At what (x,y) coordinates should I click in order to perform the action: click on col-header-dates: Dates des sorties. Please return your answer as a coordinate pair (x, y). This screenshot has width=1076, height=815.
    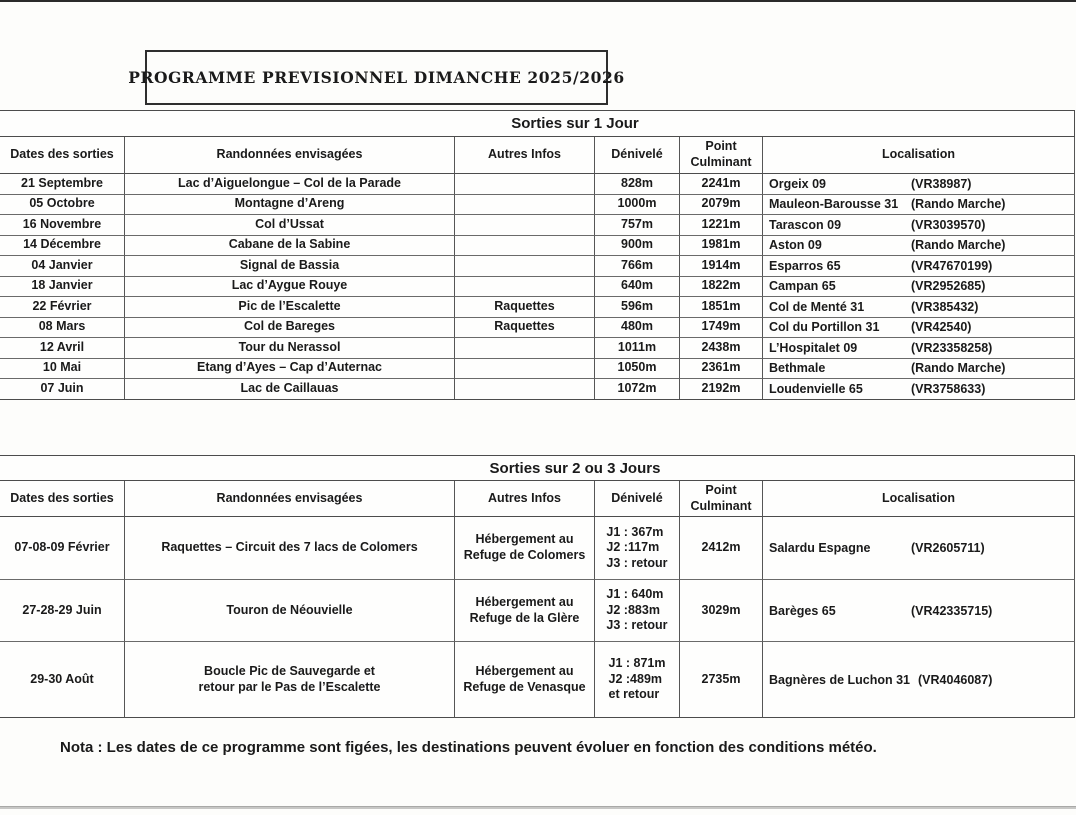
    Looking at the image, I should click on (62, 499).